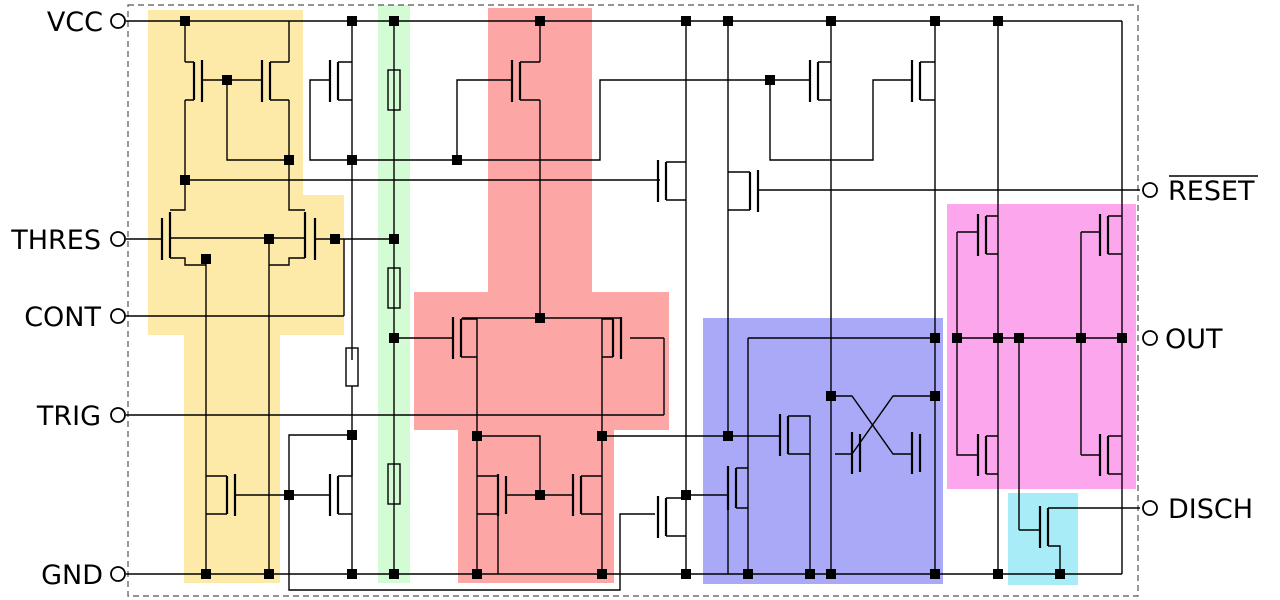 This screenshot has width=1280, height=600. Describe the element at coordinates (394, 297) in the screenshot. I see `resistor-divider` at that location.